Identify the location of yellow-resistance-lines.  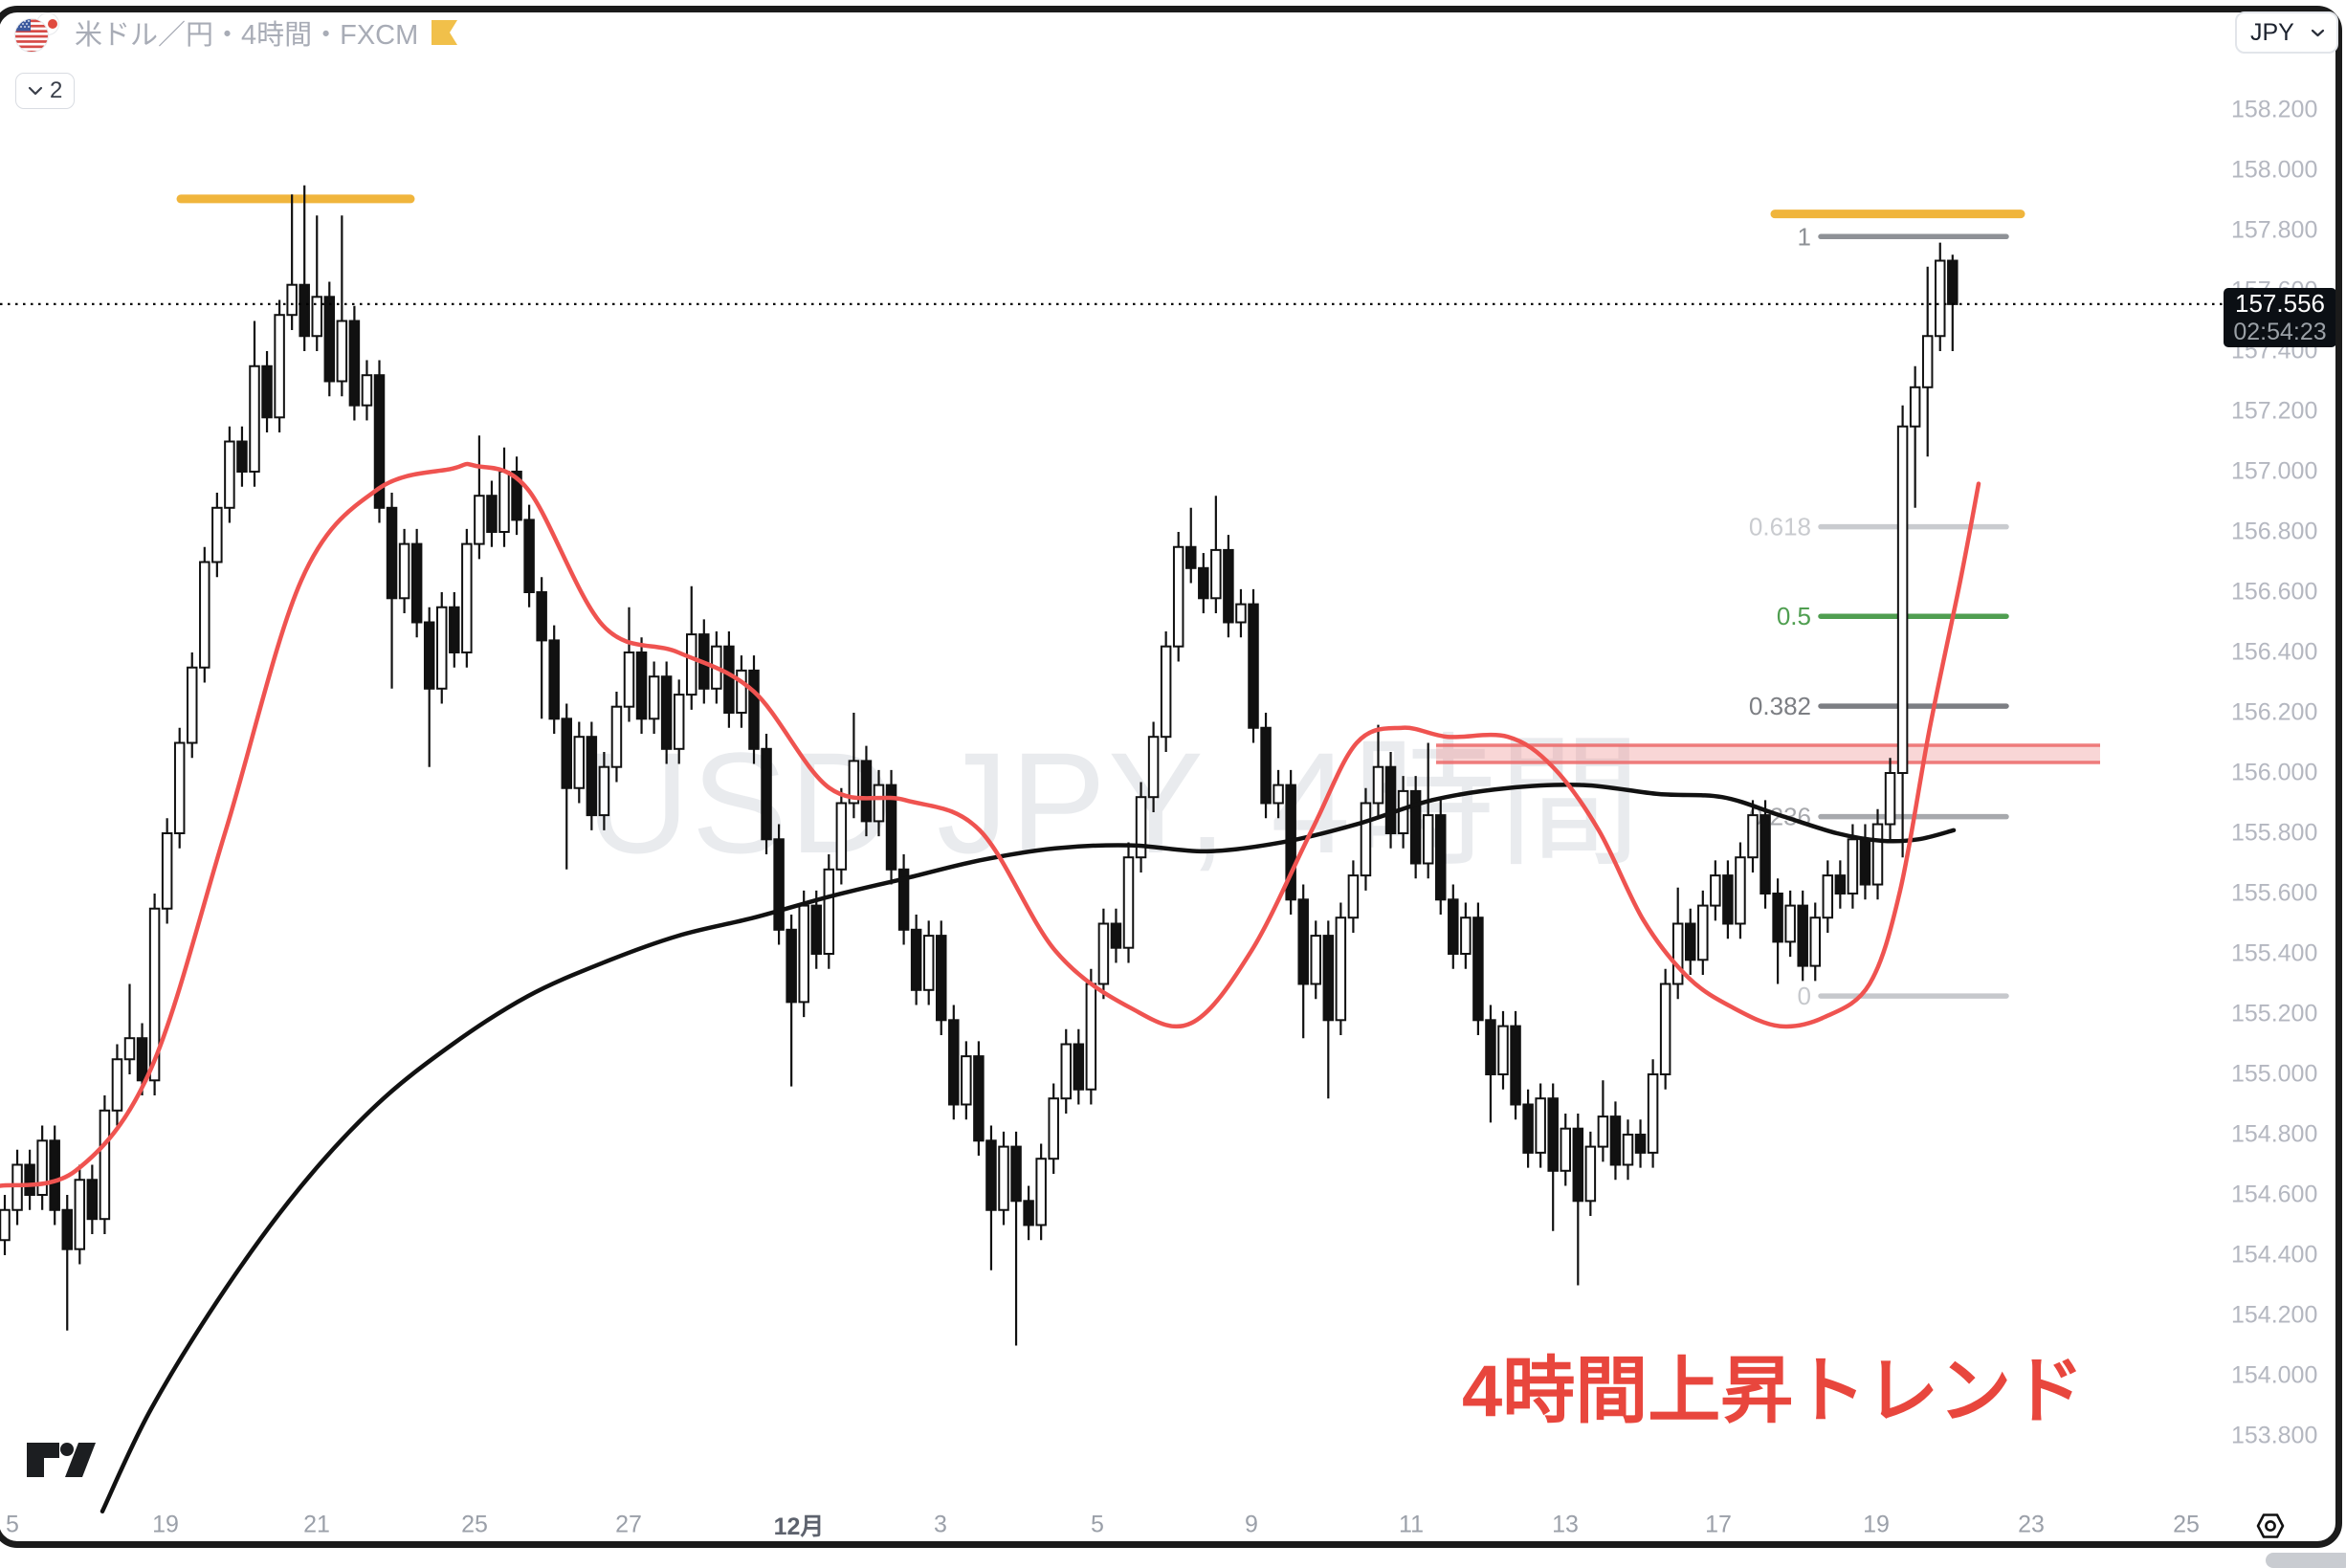
(1100, 206).